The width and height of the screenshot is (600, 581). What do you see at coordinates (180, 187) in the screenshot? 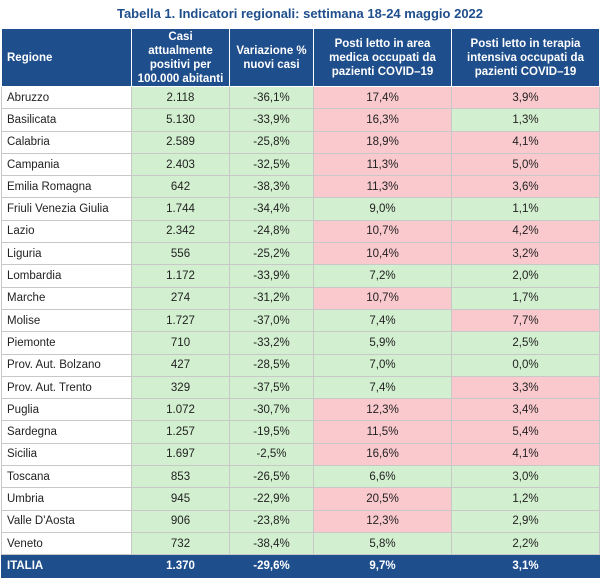
I see `value-cell: 642` at bounding box center [180, 187].